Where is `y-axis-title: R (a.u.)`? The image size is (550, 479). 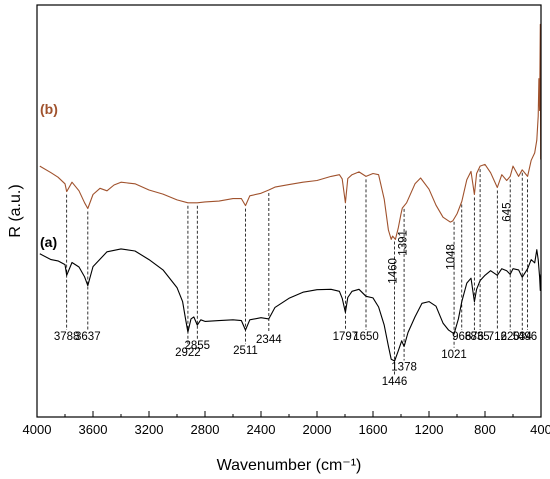 y-axis-title: R (a.u.) is located at coordinates (15, 210).